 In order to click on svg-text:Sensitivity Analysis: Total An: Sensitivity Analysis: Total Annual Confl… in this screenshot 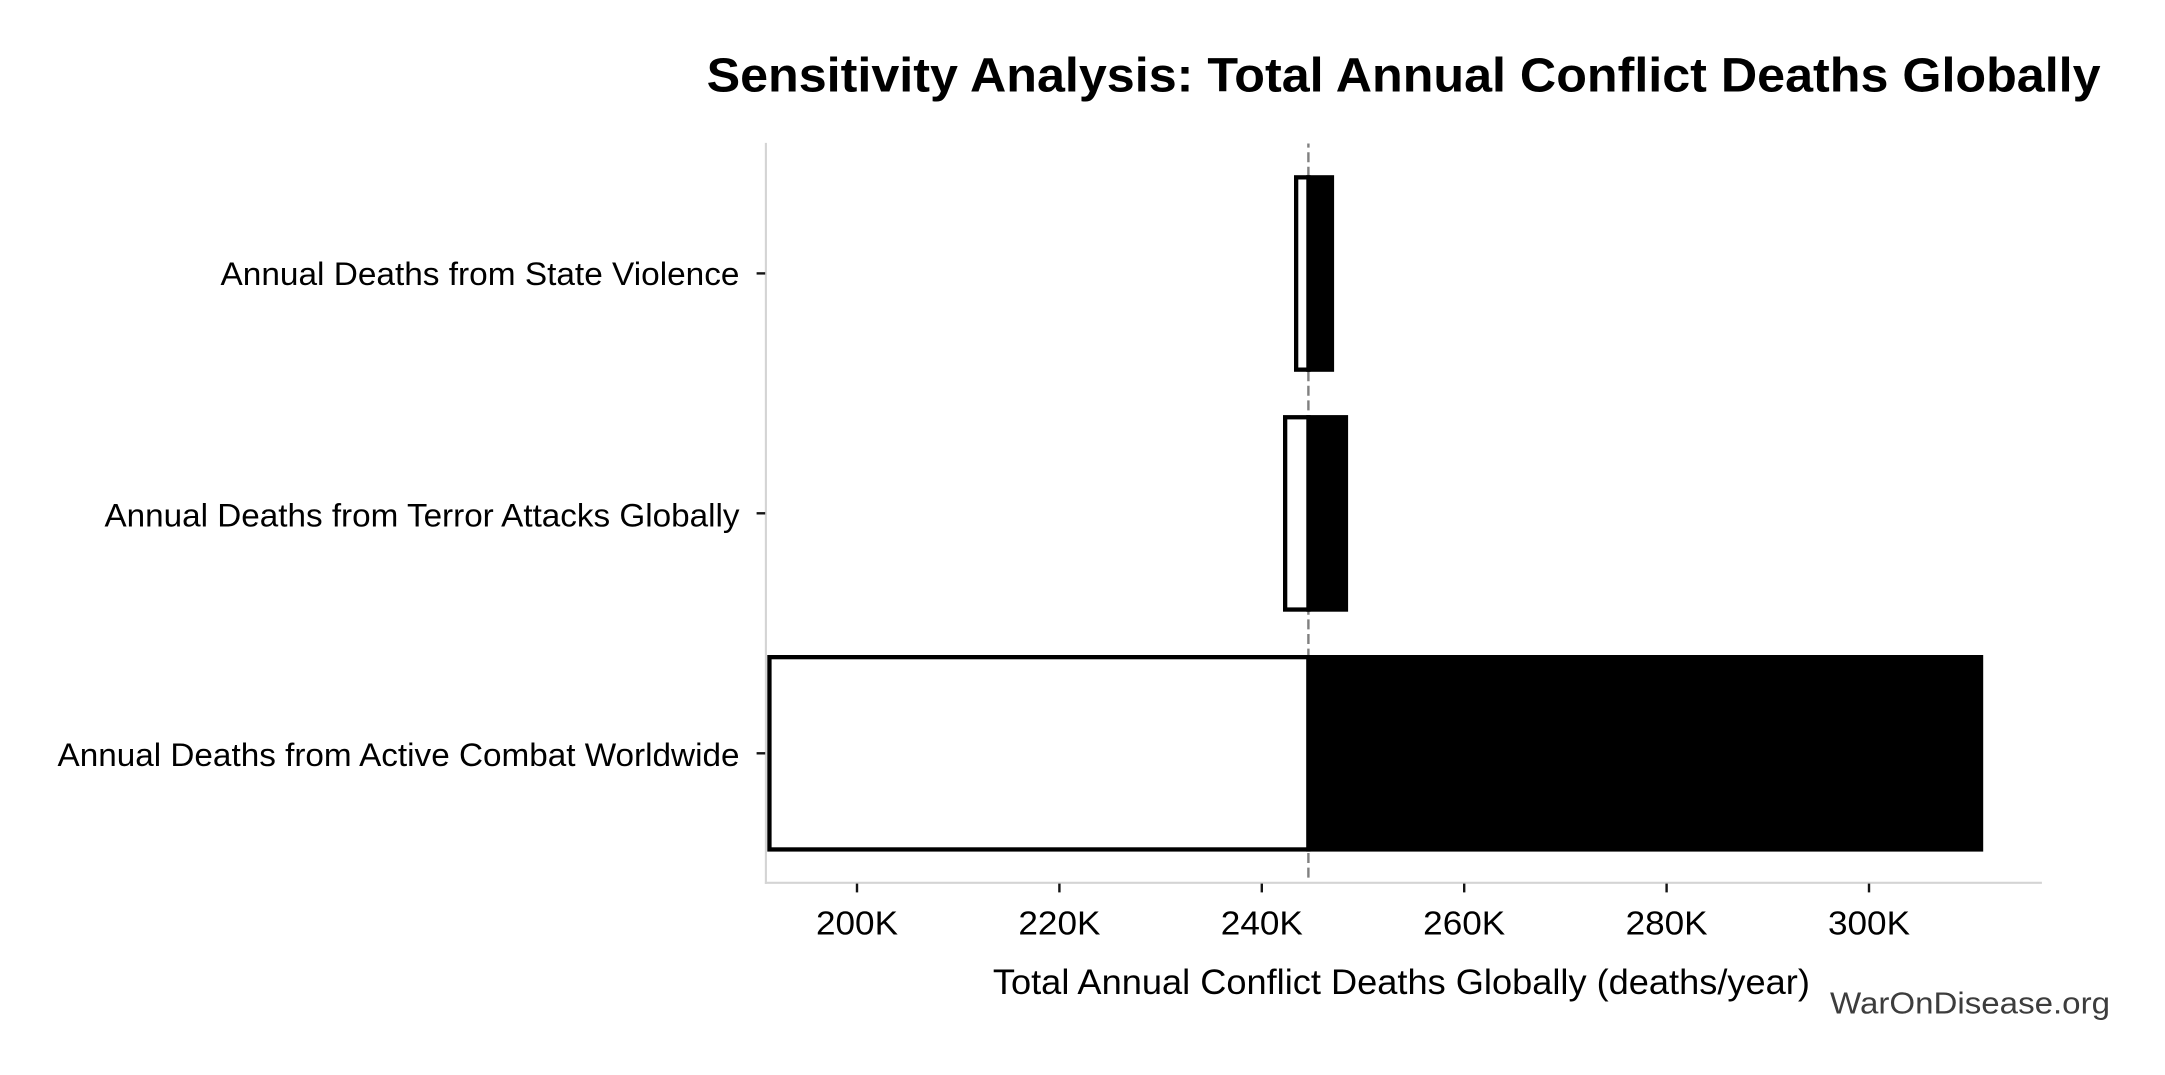, I will do `click(1404, 76)`.